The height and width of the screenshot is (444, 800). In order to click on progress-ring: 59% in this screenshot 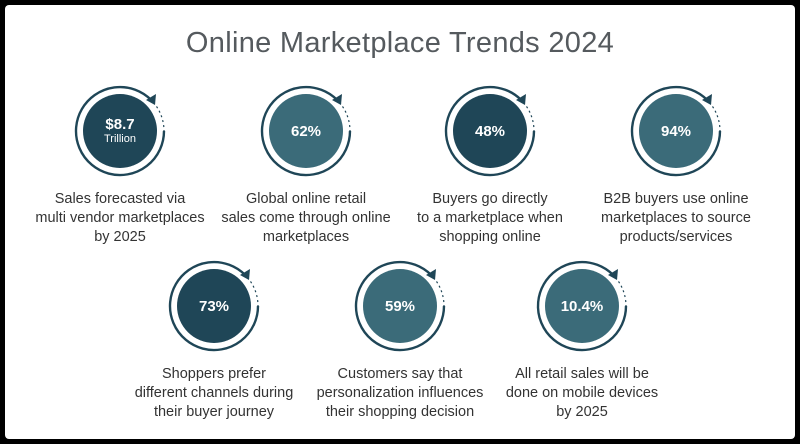, I will do `click(400, 306)`.